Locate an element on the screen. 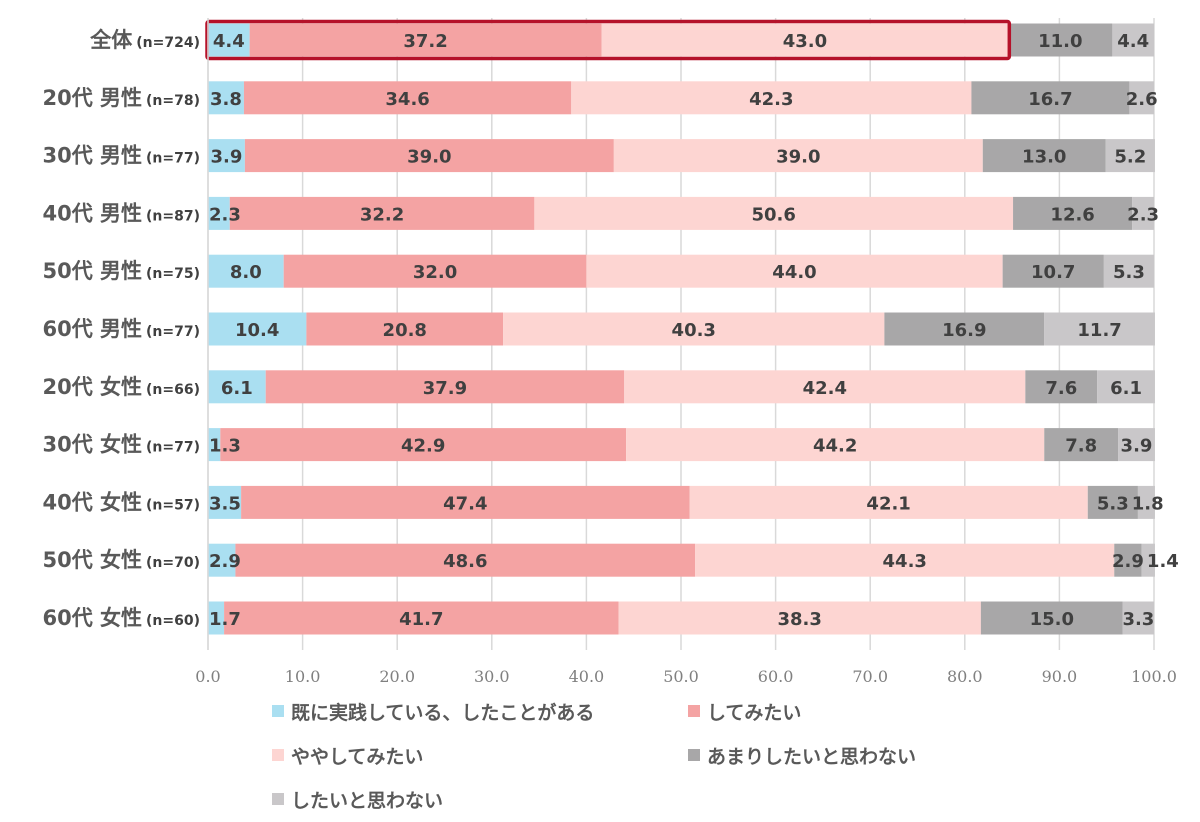  x-tick-label: 50.0 is located at coordinates (681, 676).